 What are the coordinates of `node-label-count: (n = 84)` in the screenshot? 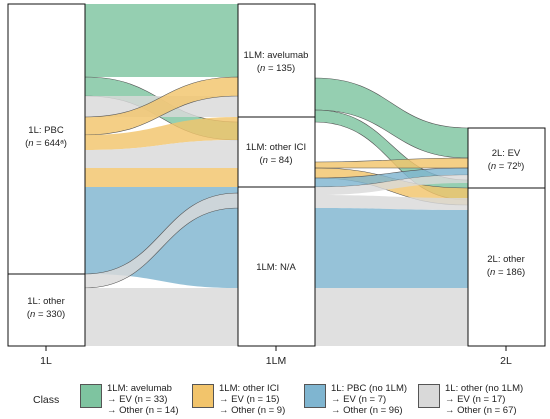 It's located at (275, 160).